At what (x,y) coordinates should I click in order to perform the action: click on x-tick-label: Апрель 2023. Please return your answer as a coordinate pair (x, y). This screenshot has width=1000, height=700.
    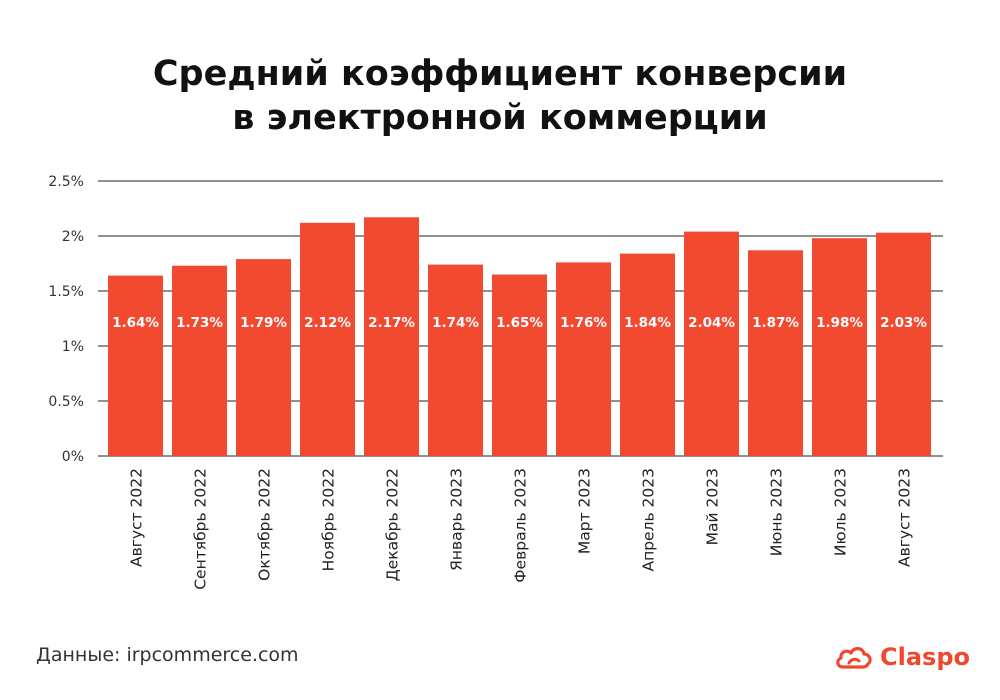
    Looking at the image, I should click on (649, 520).